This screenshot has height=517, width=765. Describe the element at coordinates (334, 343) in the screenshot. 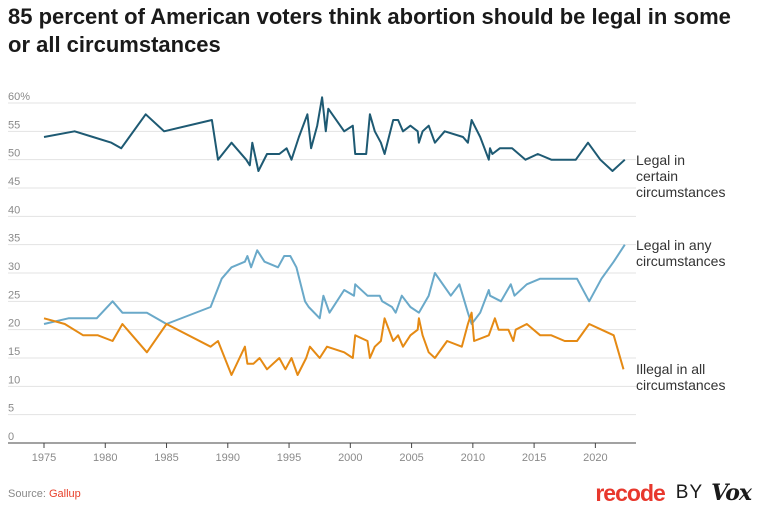

I see `series-line-illegal-all` at that location.